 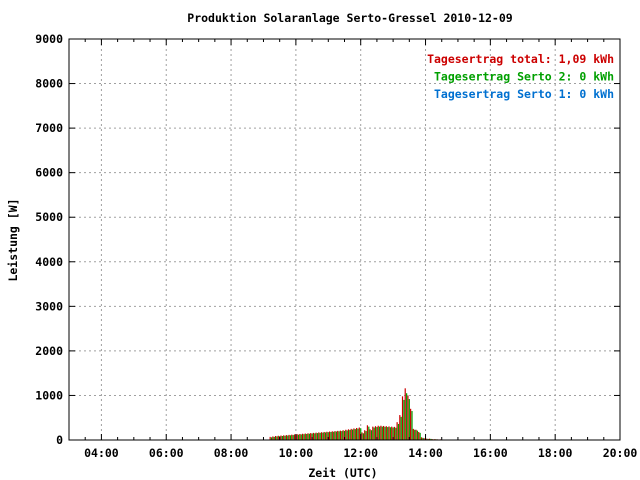 I want to click on y-tick-labels: 0 1000 2000 3000 4000 5000 6000 7000 8000 9000, so click(x=49, y=239).